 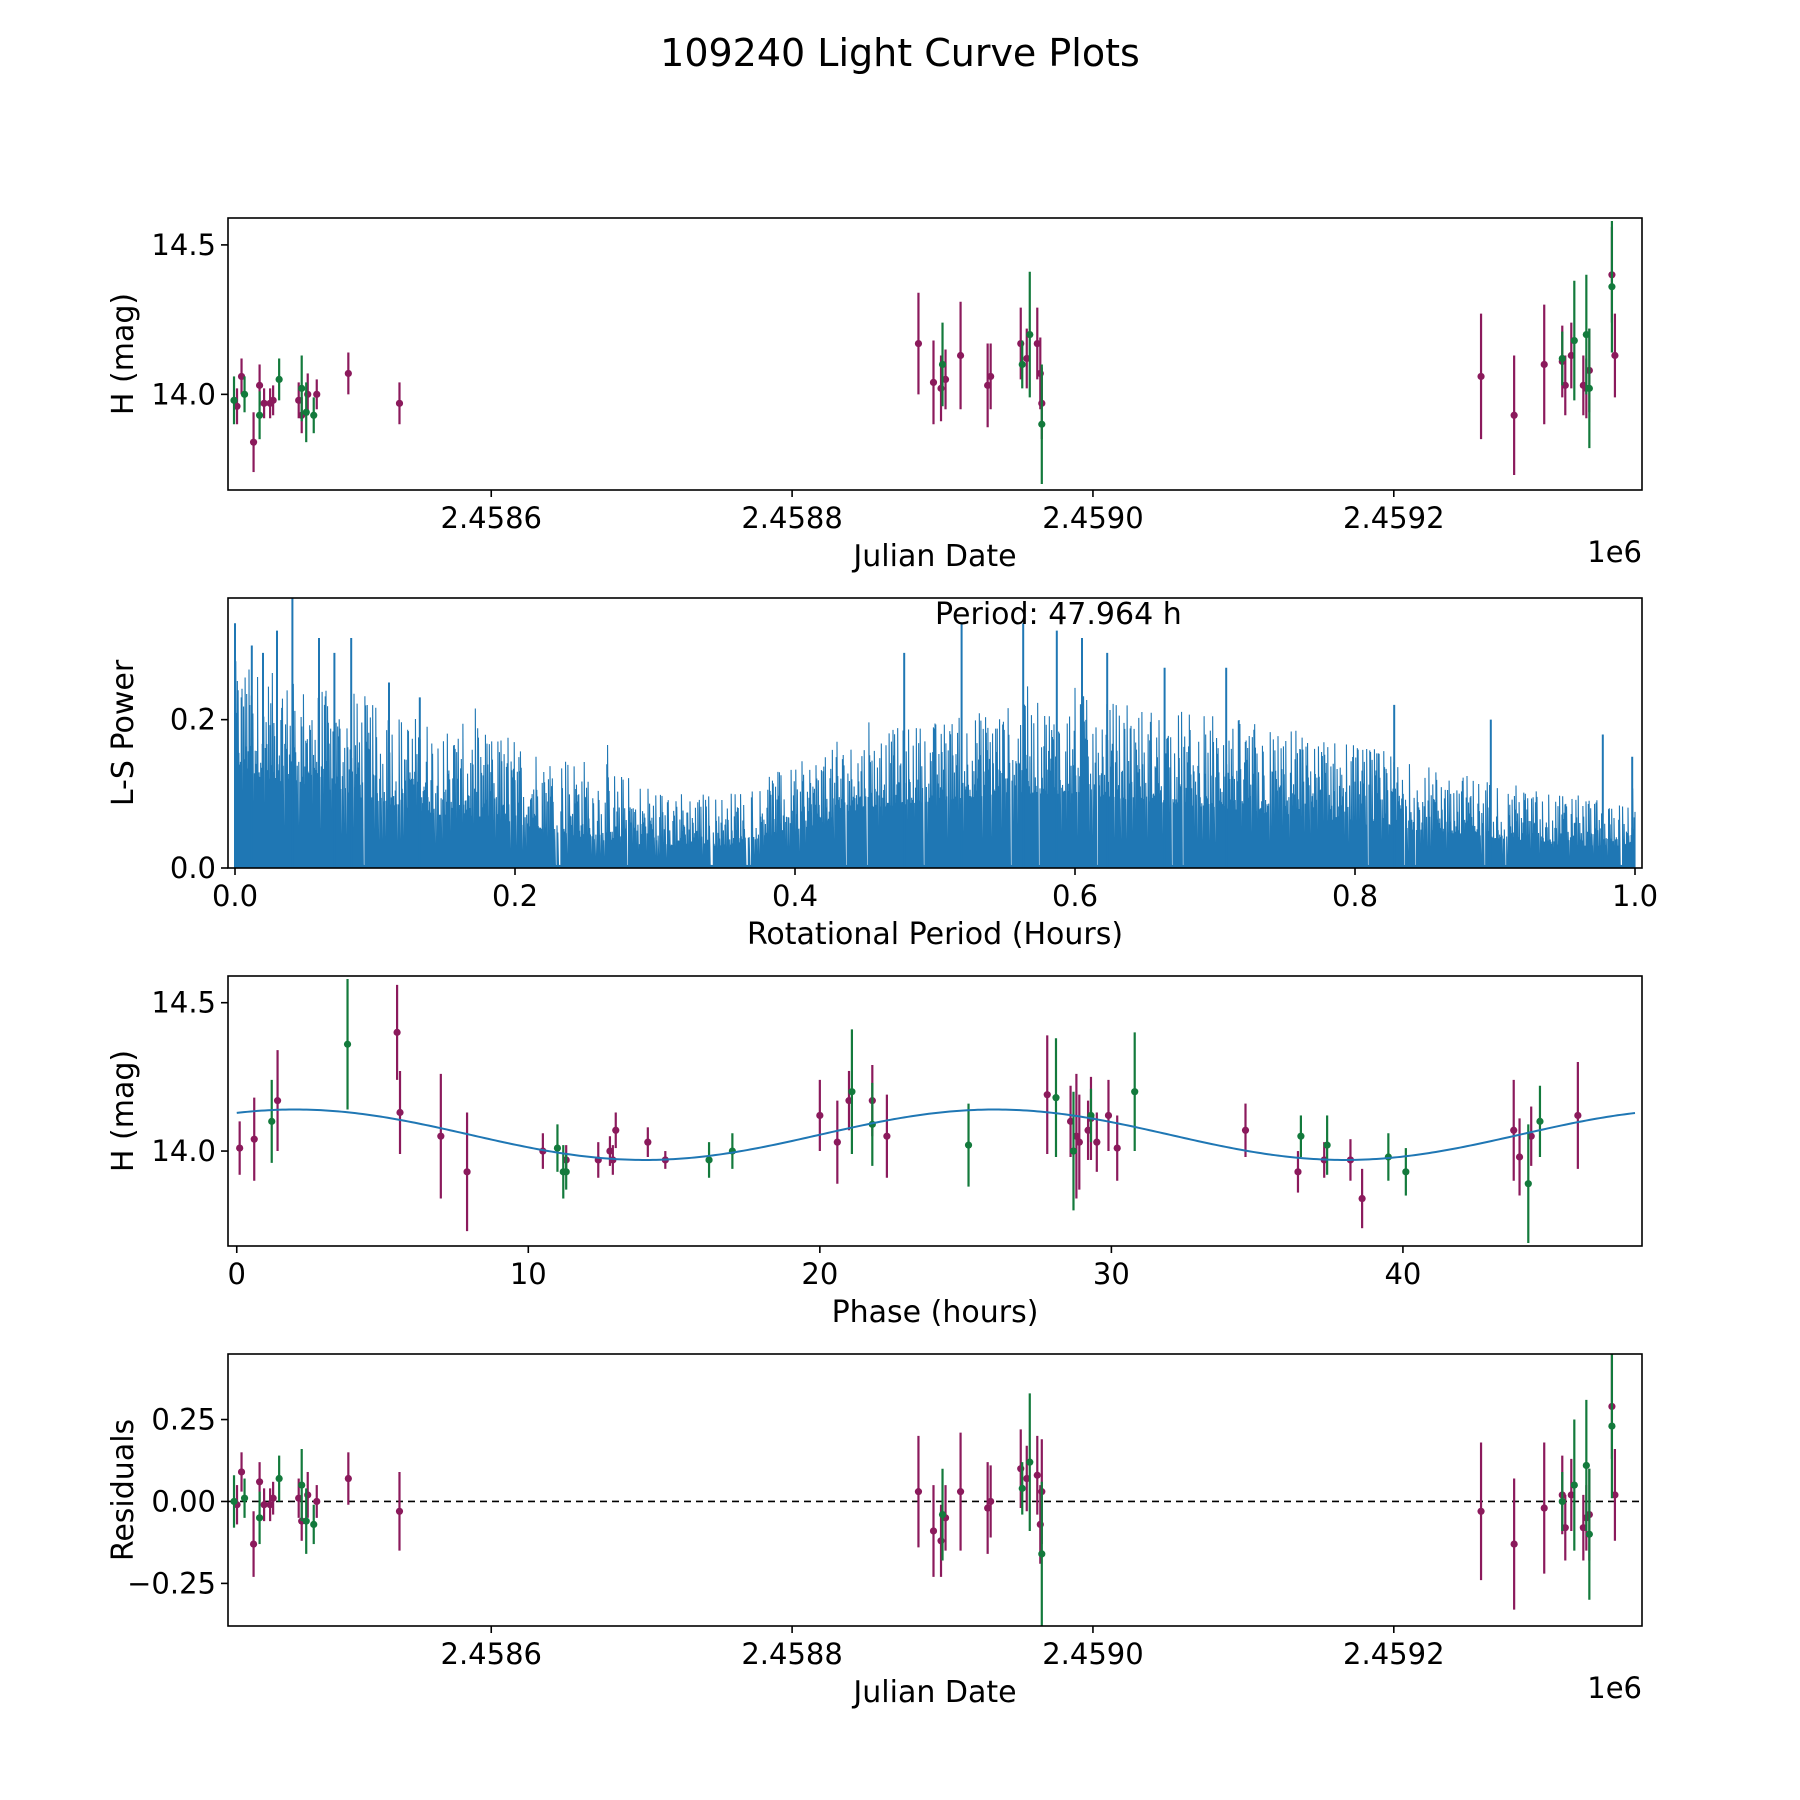 I want to click on x-tick-label: 0.8, so click(x=1355, y=896).